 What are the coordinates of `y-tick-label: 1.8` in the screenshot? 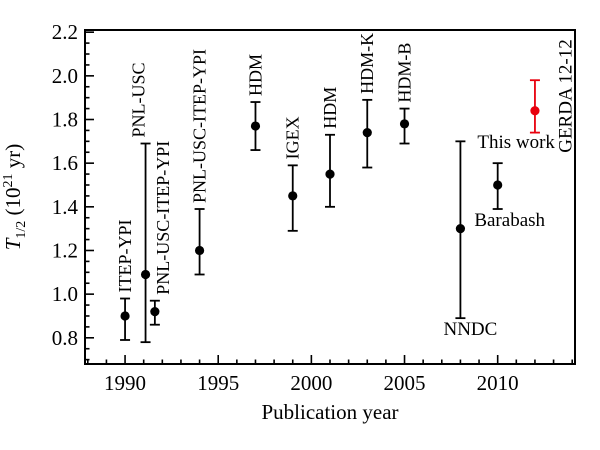 It's located at (65, 120).